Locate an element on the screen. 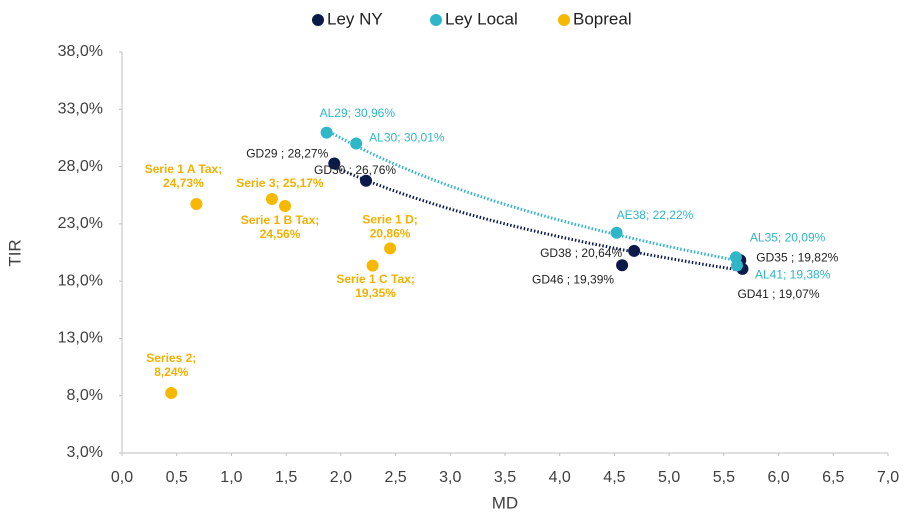 The height and width of the screenshot is (512, 912). legend-label: Bopreal is located at coordinates (602, 18).